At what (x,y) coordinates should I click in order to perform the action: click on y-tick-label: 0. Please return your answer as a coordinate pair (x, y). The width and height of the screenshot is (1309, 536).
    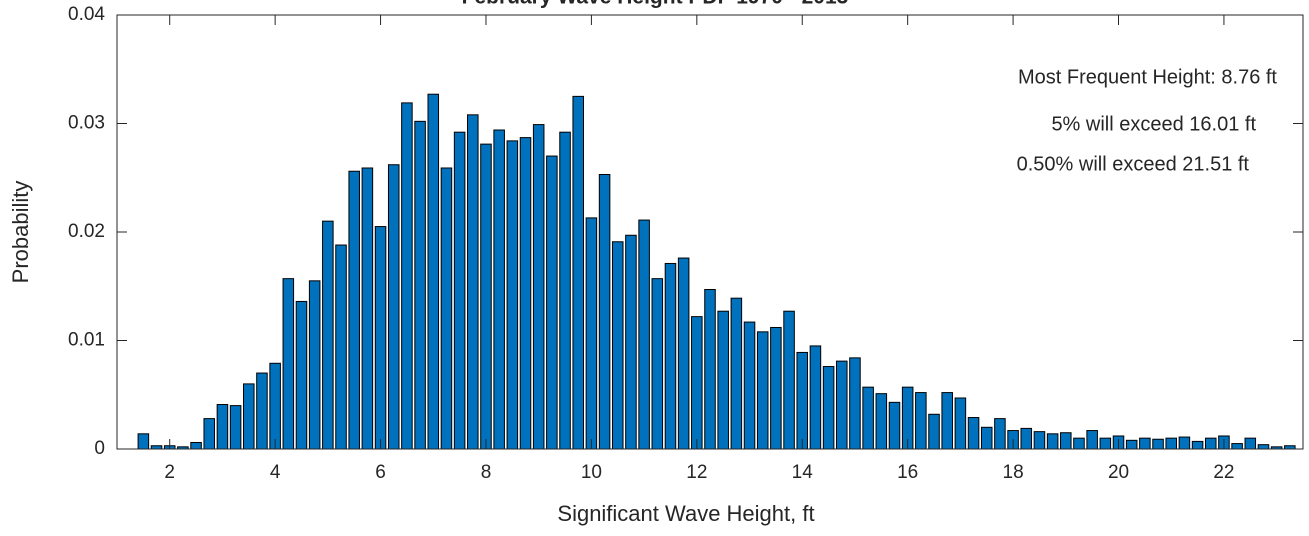
    Looking at the image, I should click on (99, 448).